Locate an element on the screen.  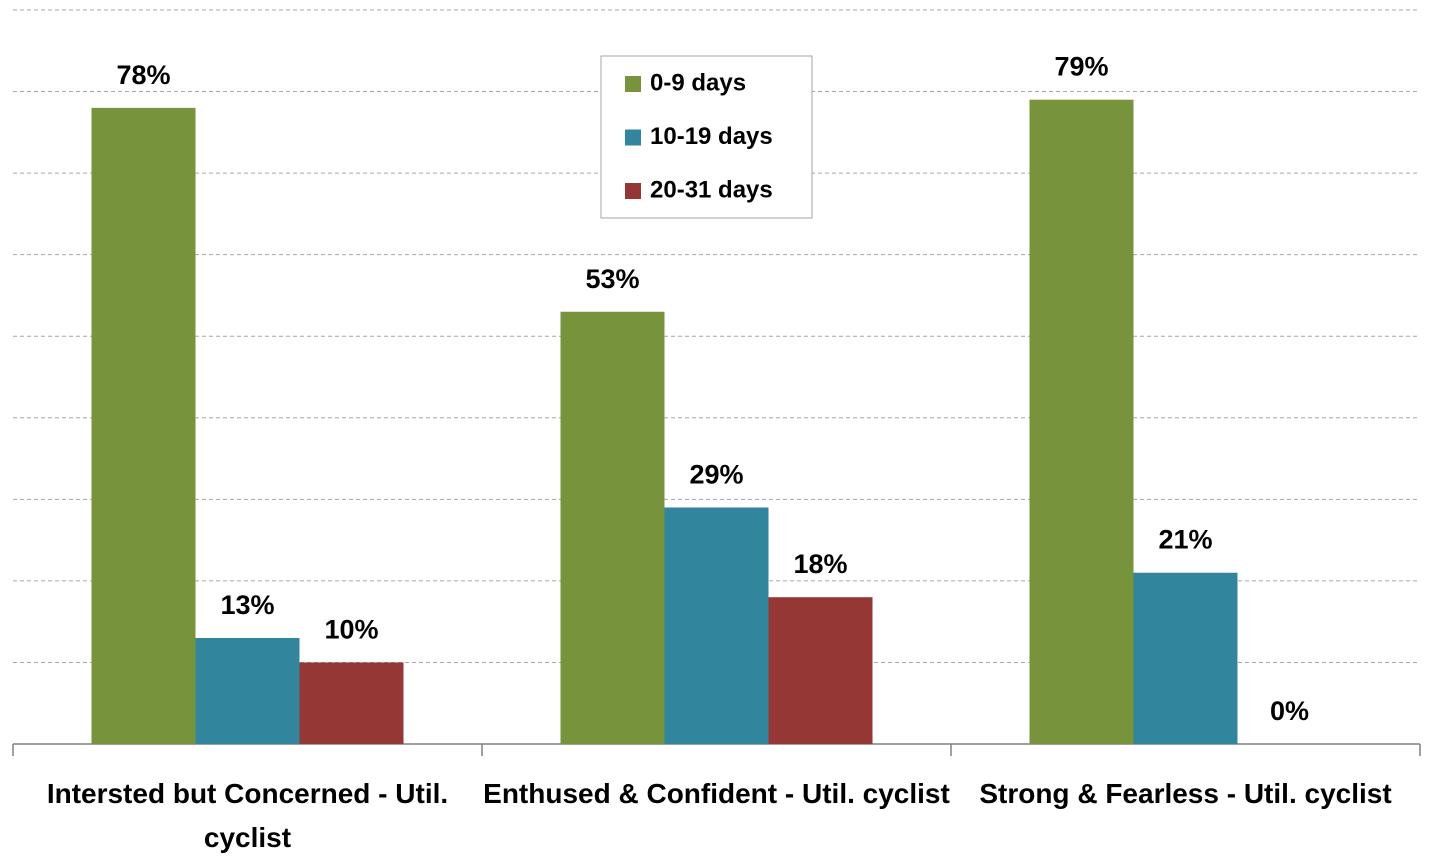
data-label: 78% is located at coordinates (143, 75).